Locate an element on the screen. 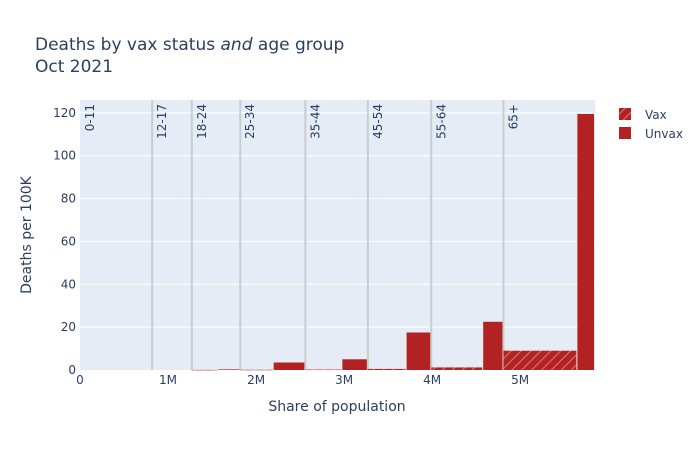 This screenshot has width=700, height=454. x-tick-label-2M: 2M is located at coordinates (256, 380).